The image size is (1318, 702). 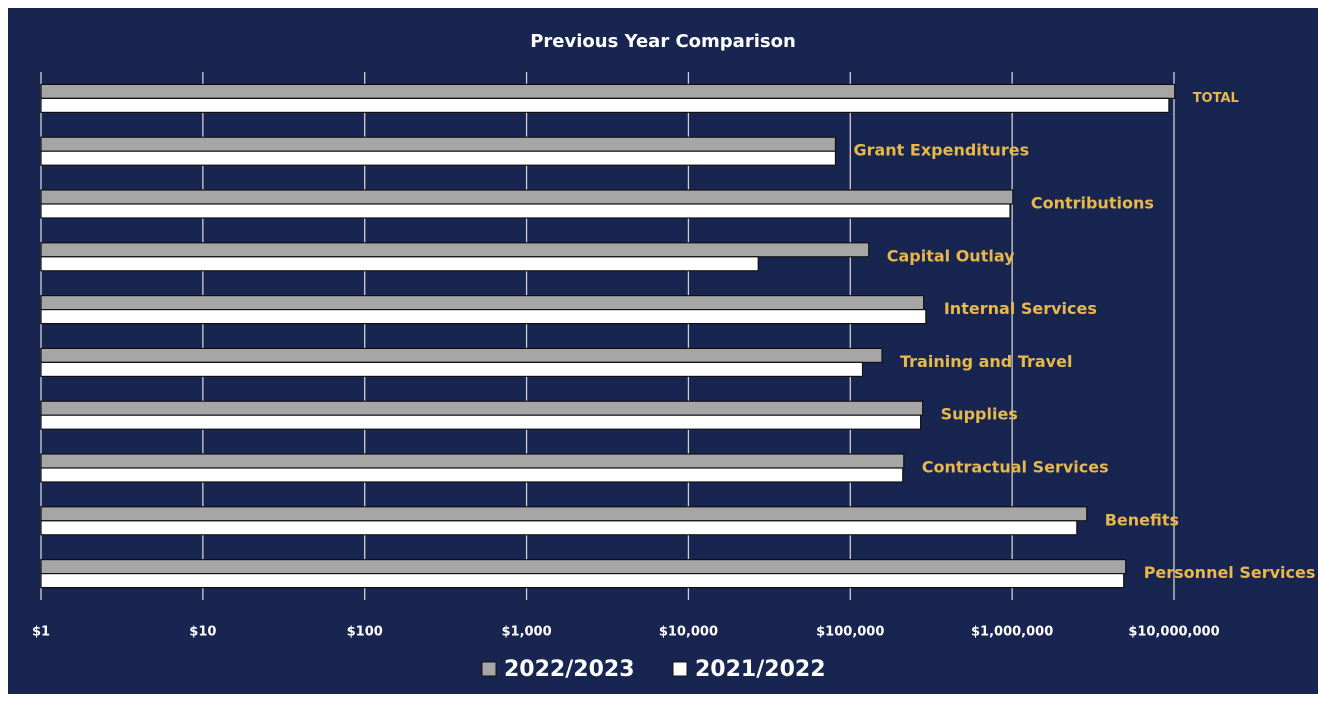 What do you see at coordinates (979, 414) in the screenshot?
I see `category-label: Supplies` at bounding box center [979, 414].